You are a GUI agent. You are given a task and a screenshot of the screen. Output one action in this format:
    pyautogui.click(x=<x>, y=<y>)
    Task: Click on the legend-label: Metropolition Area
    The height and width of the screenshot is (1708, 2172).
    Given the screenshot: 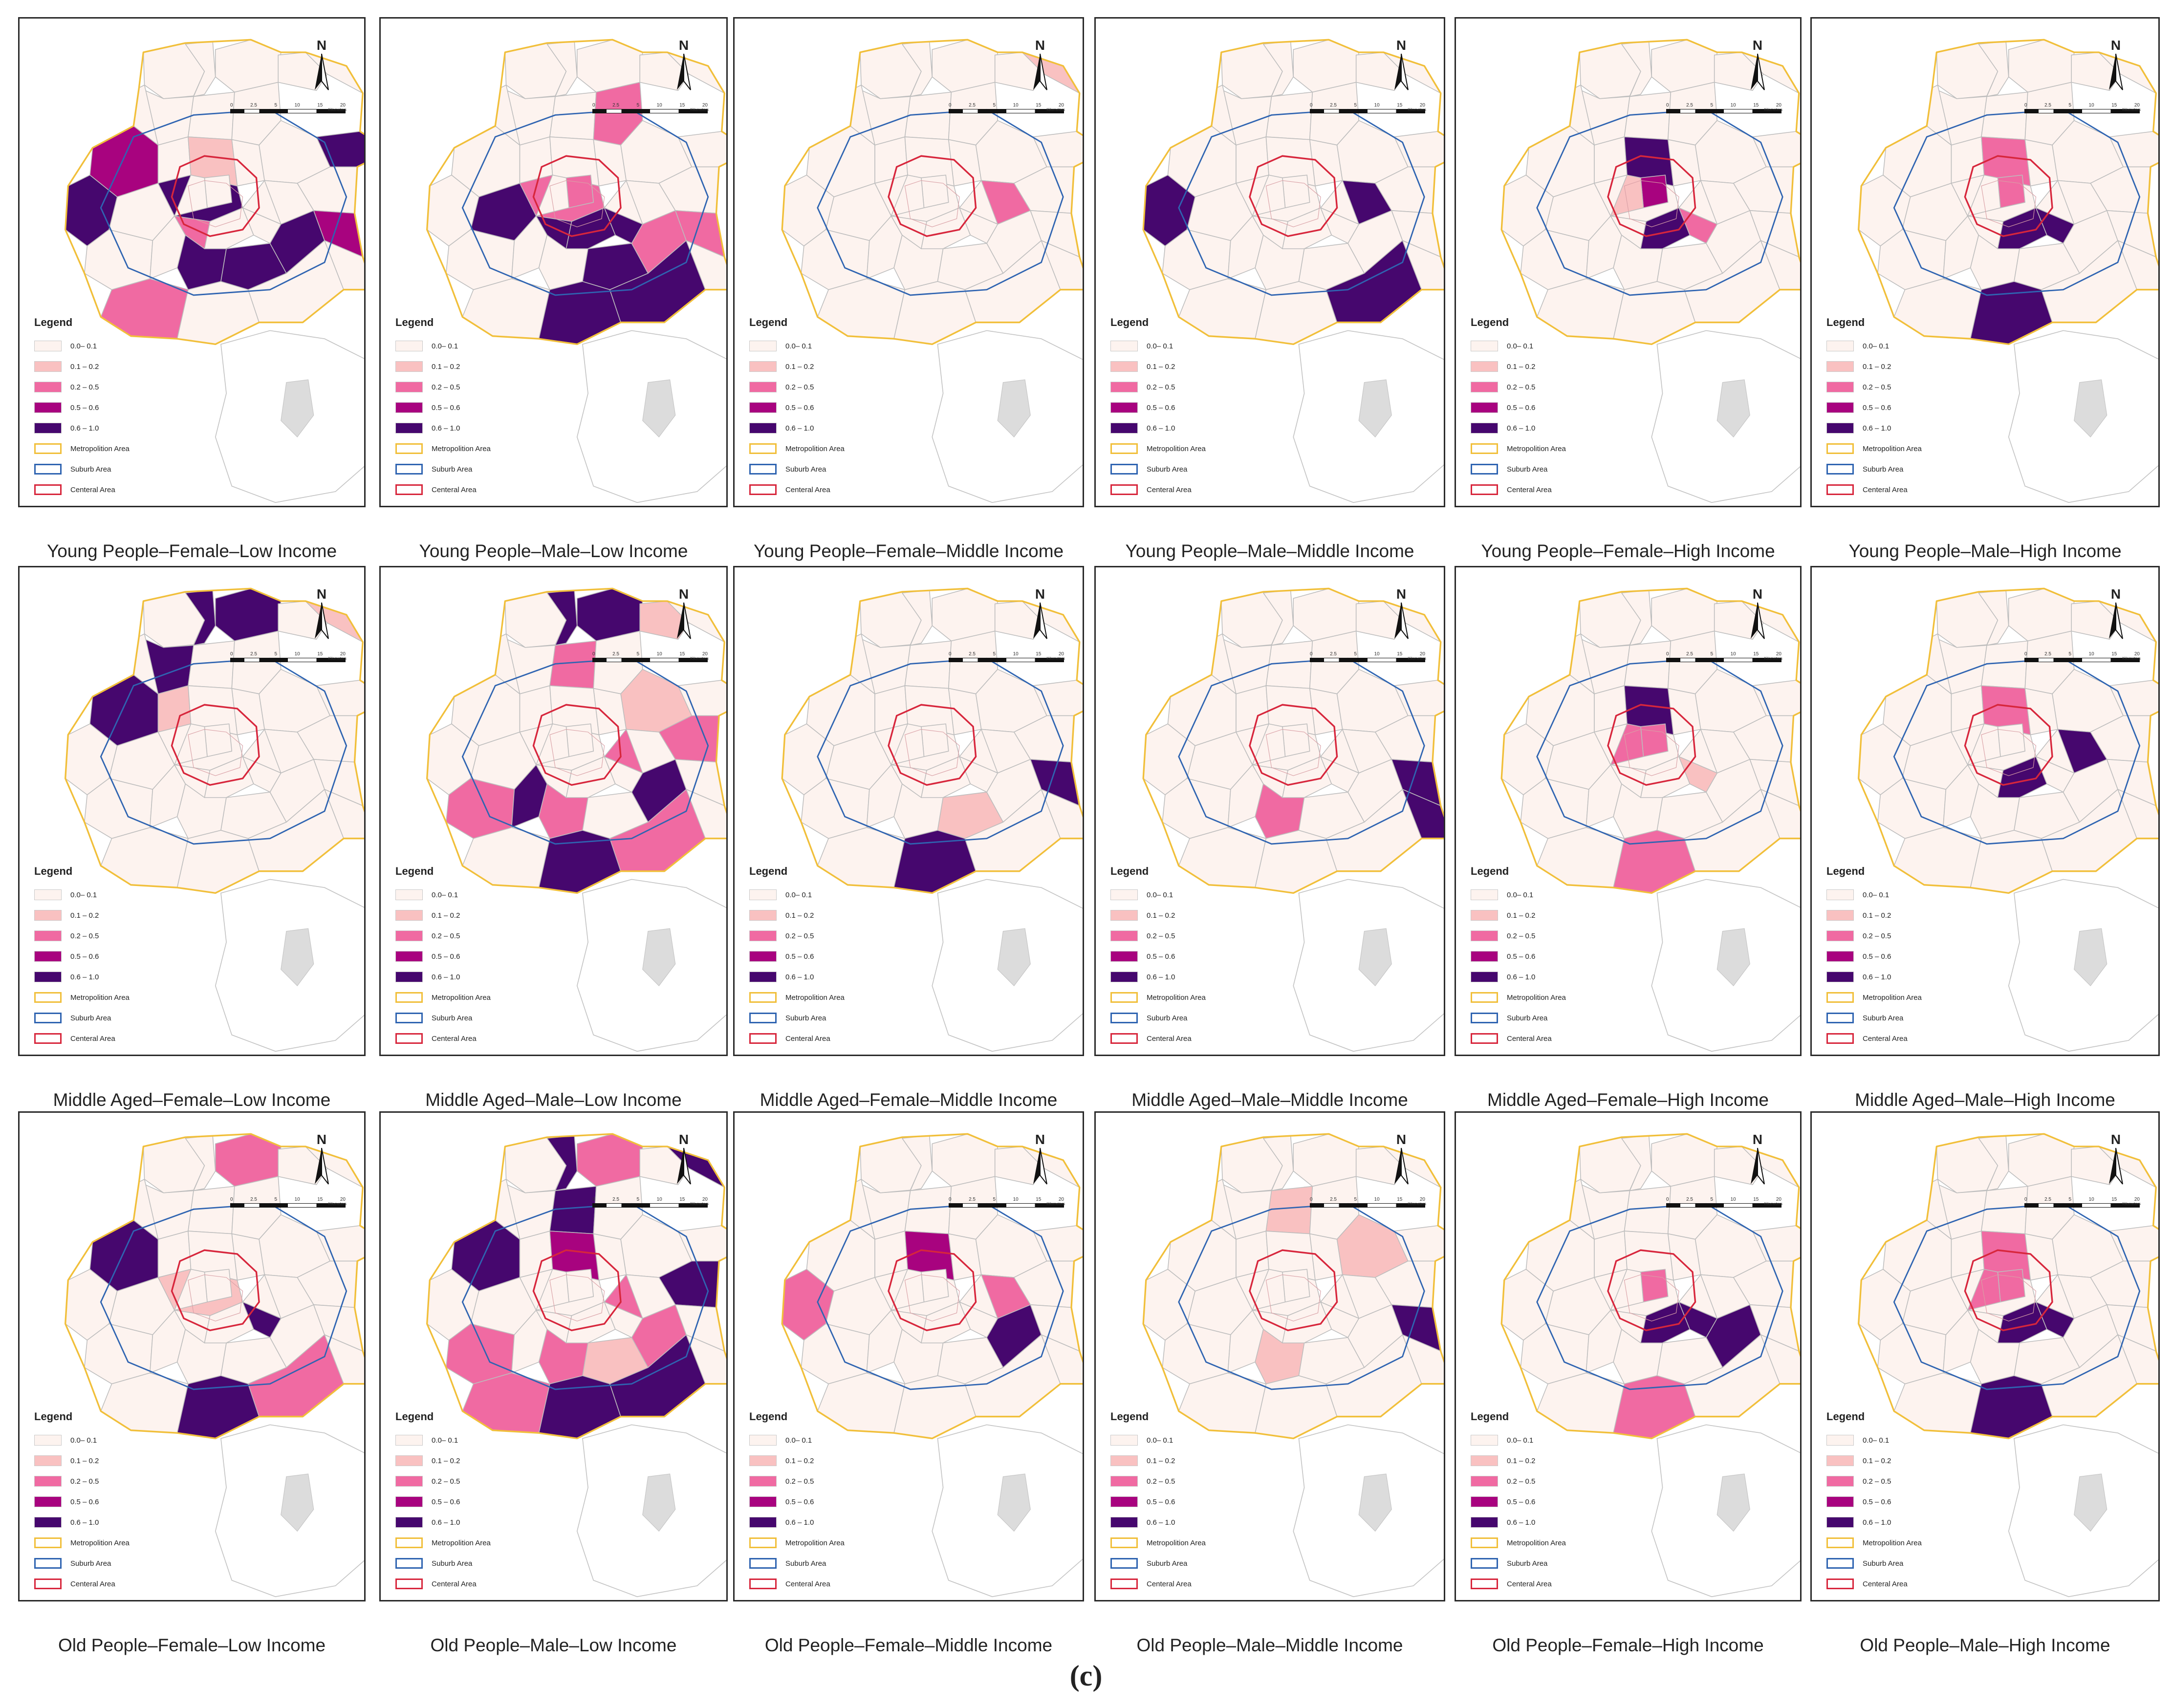 What is the action you would take?
    pyautogui.click(x=1536, y=1542)
    